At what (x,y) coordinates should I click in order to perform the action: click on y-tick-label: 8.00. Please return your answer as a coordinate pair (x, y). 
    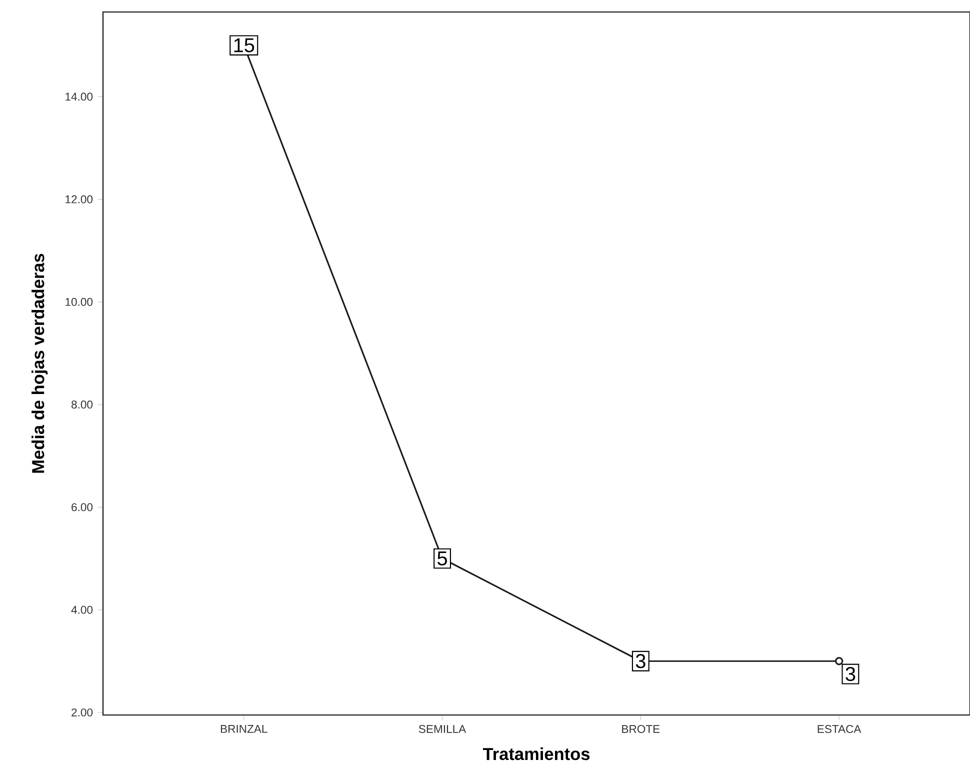
    Looking at the image, I should click on (82, 404).